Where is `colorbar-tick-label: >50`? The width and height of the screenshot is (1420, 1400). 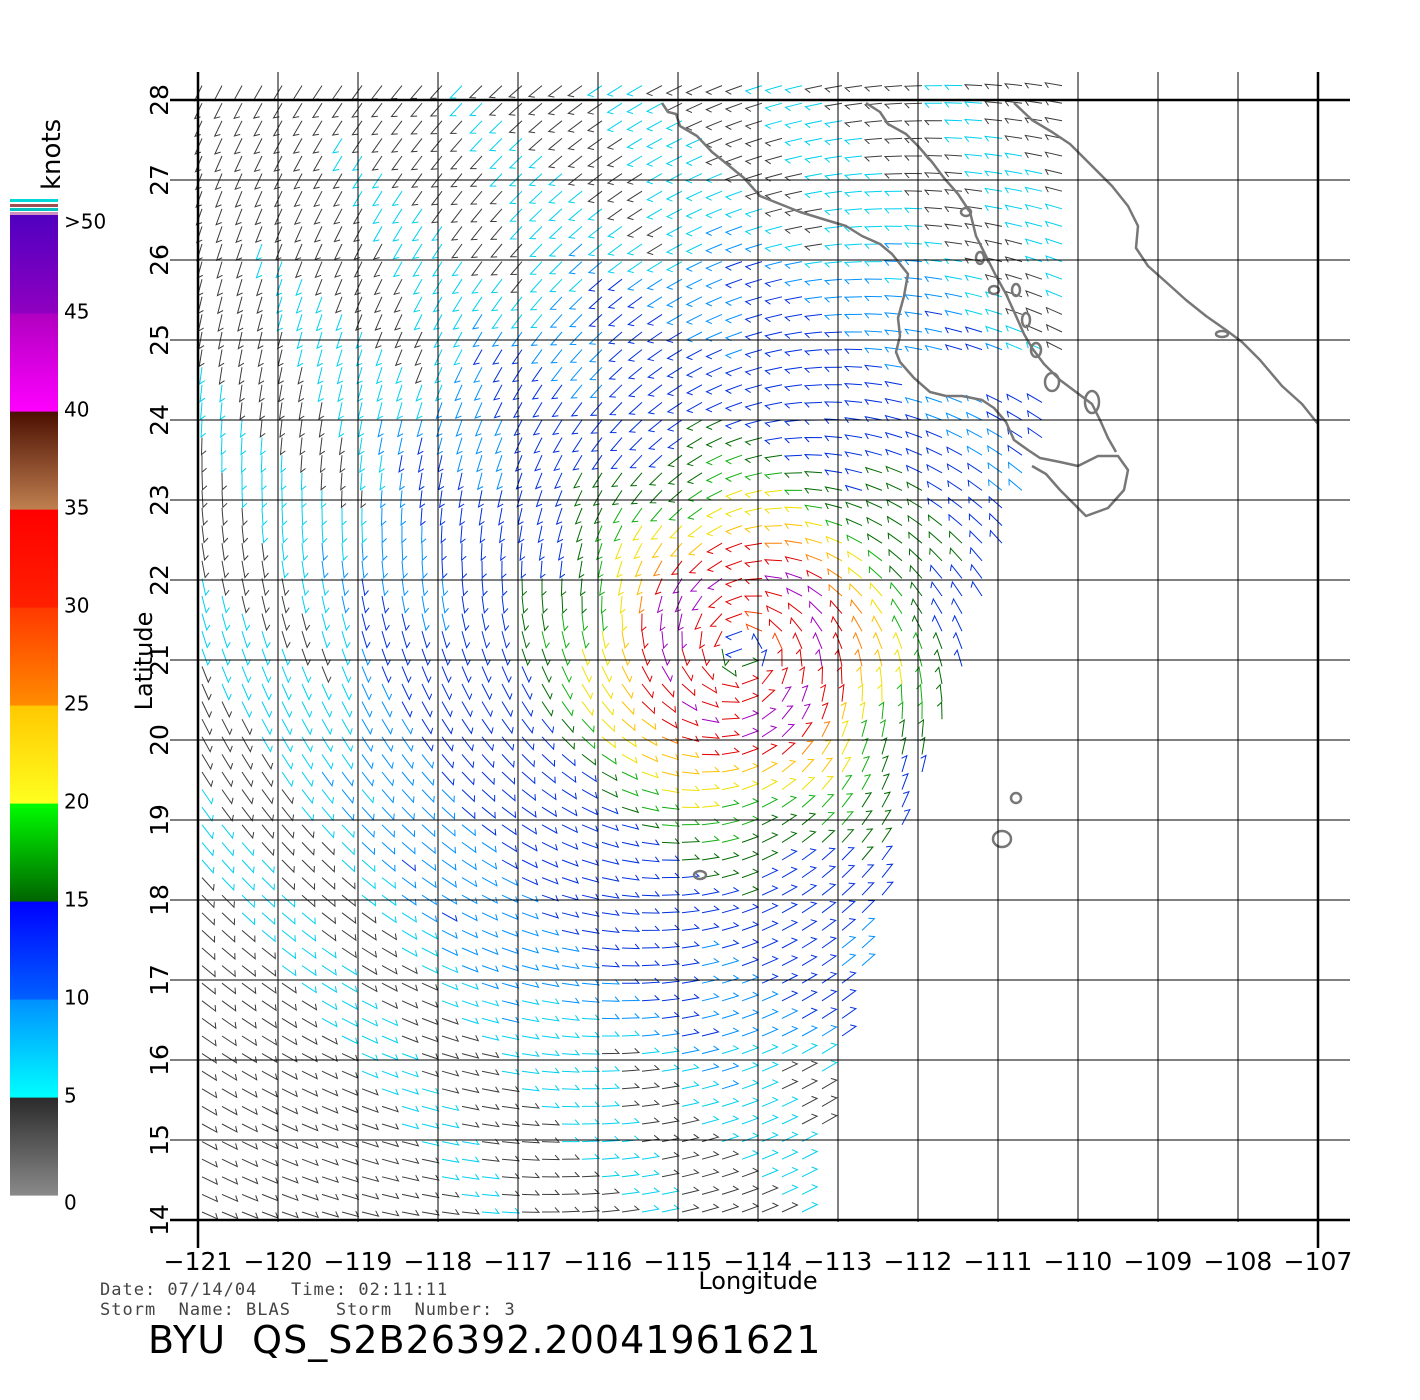 colorbar-tick-label: >50 is located at coordinates (85, 222).